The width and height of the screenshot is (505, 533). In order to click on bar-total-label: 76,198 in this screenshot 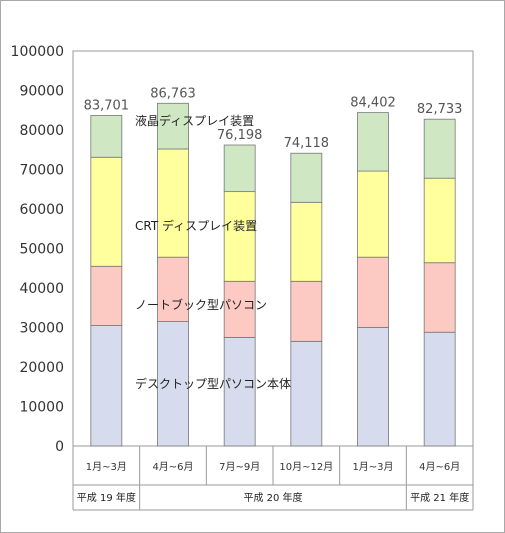, I will do `click(240, 135)`.